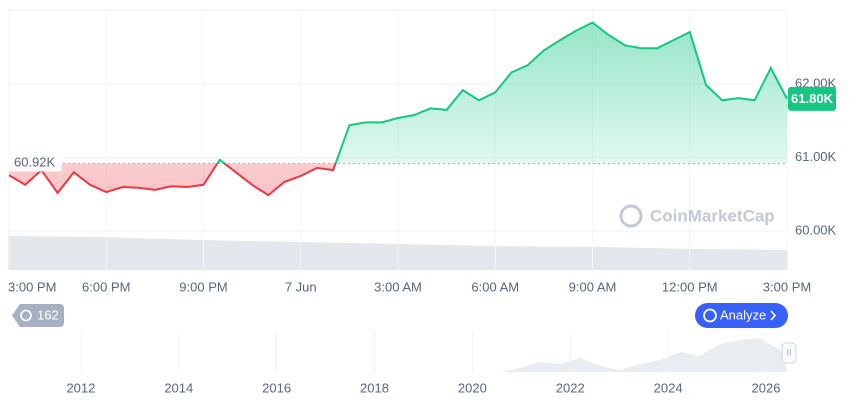  Describe the element at coordinates (172, 180) in the screenshot. I see `price-line-down` at that location.